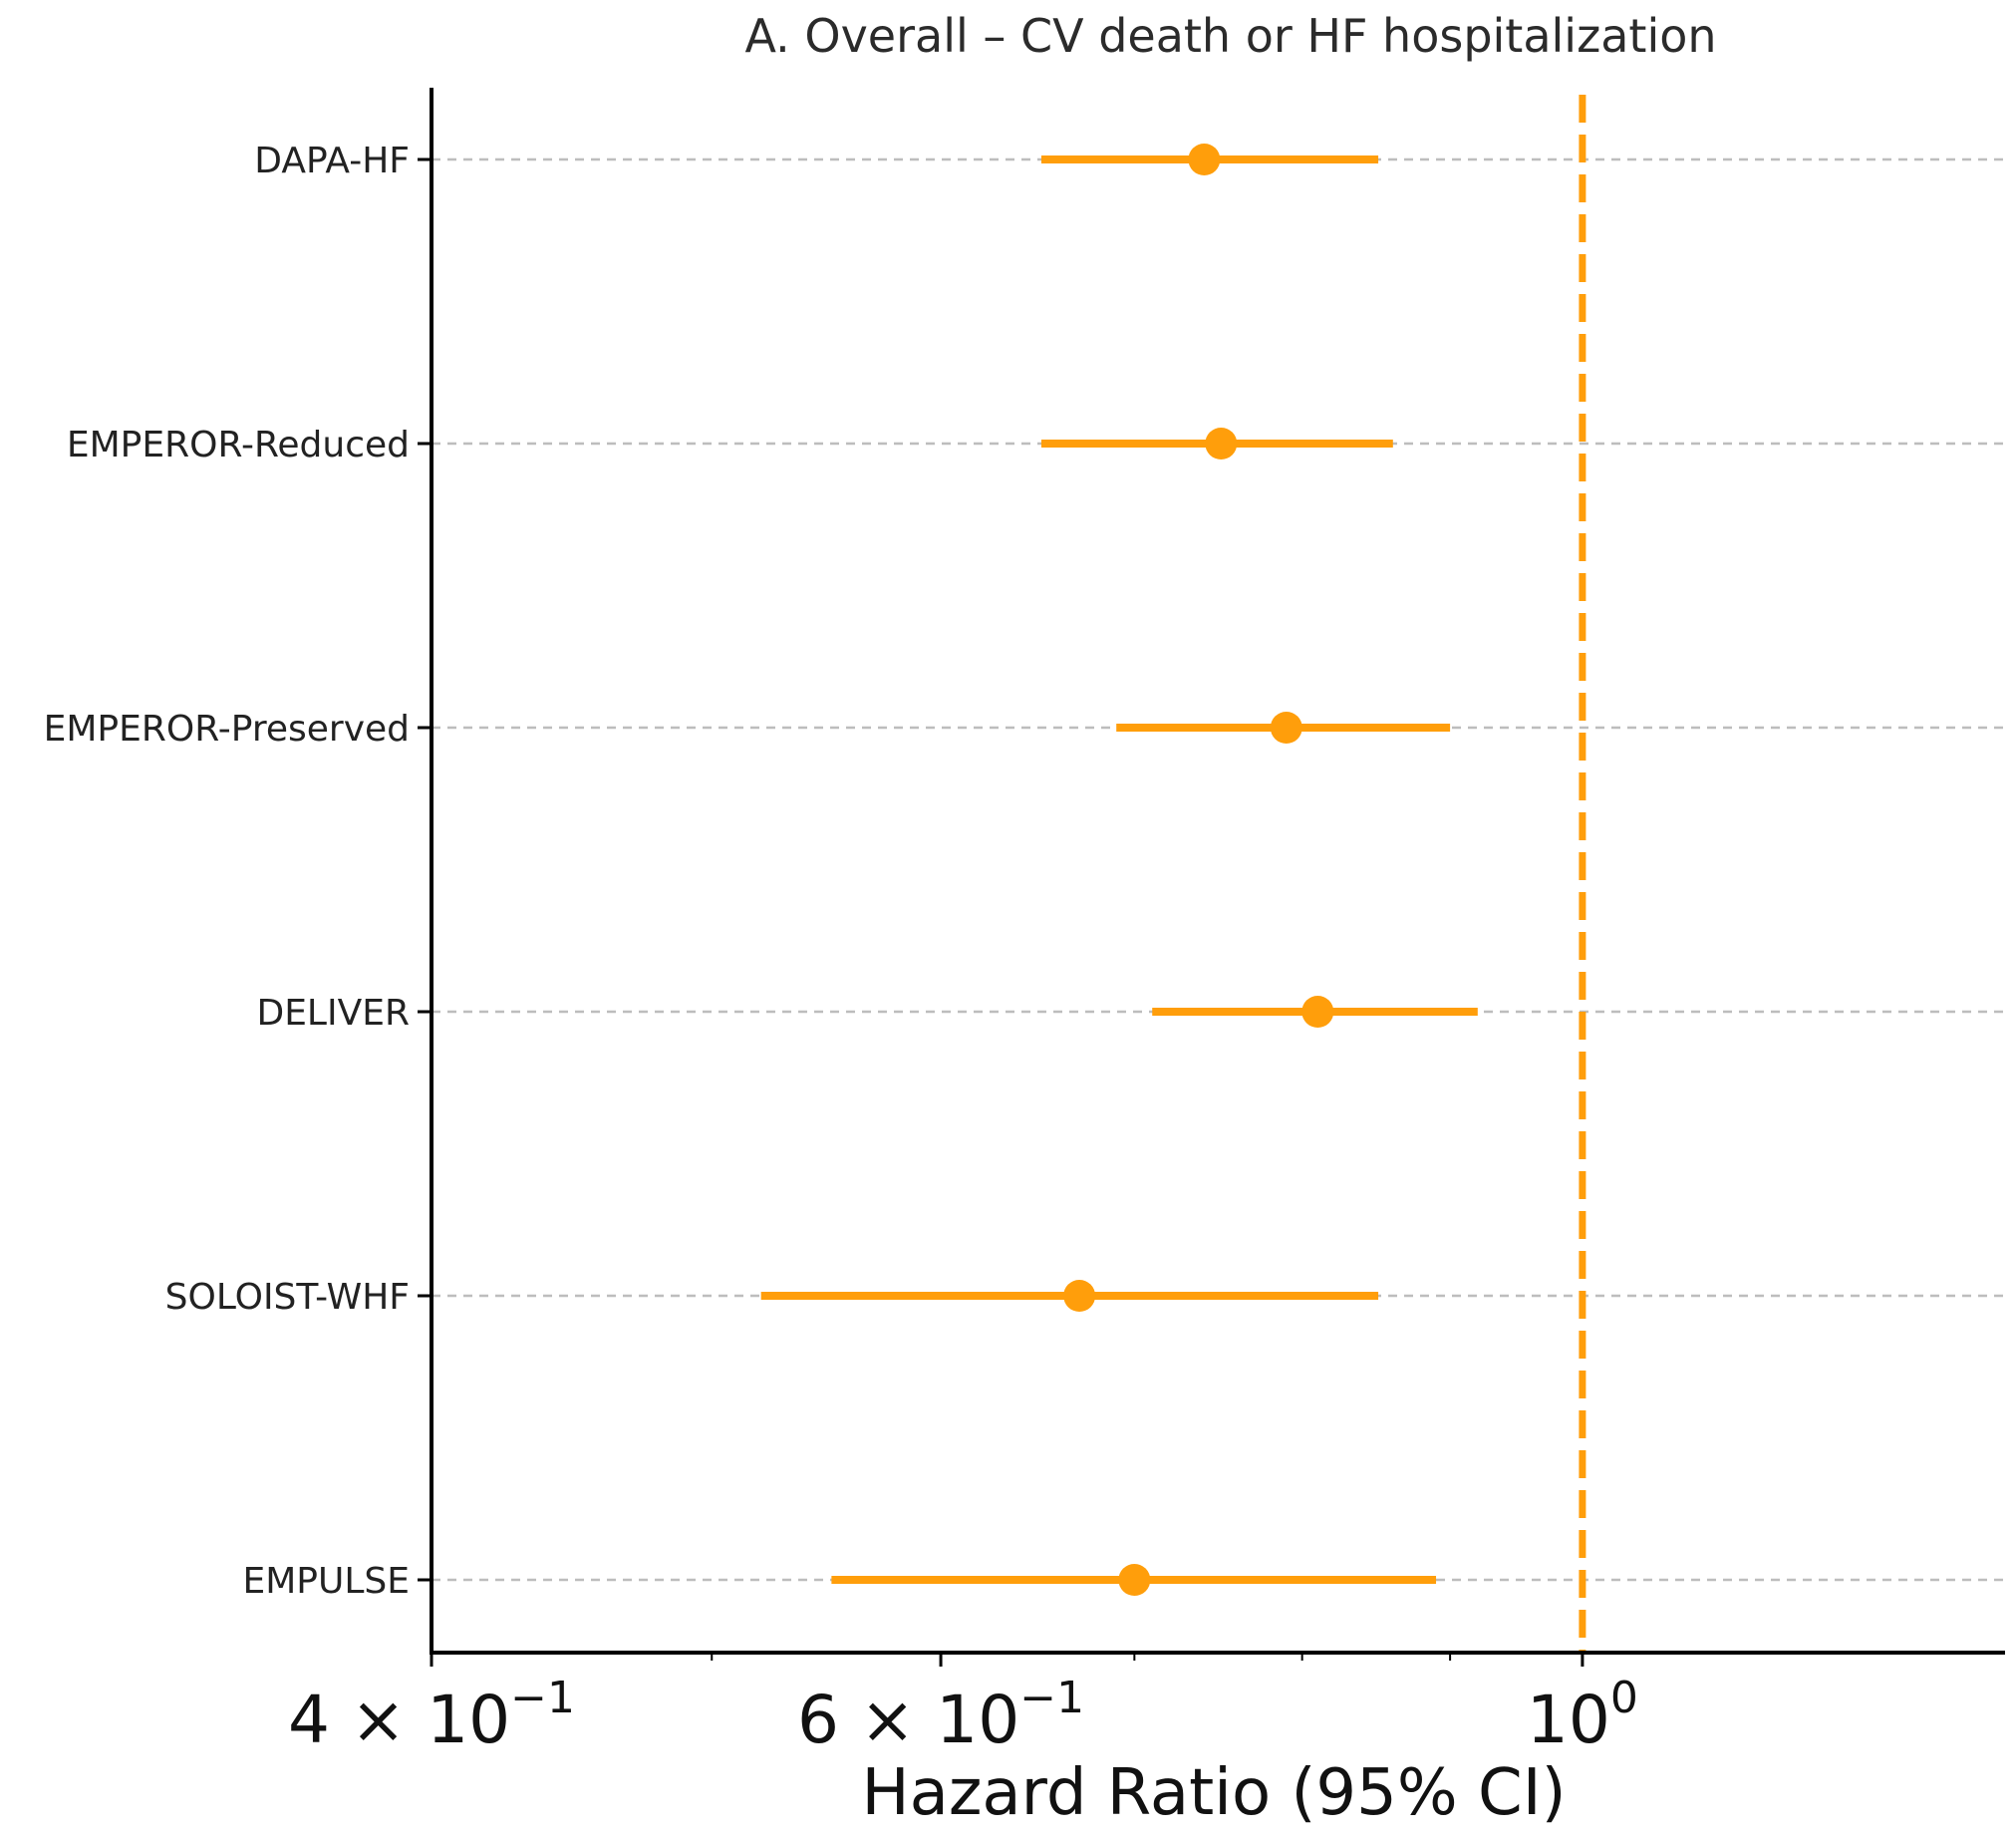 Image resolution: width=2016 pixels, height=1840 pixels. I want to click on hr-point-empulse, so click(1135, 1580).